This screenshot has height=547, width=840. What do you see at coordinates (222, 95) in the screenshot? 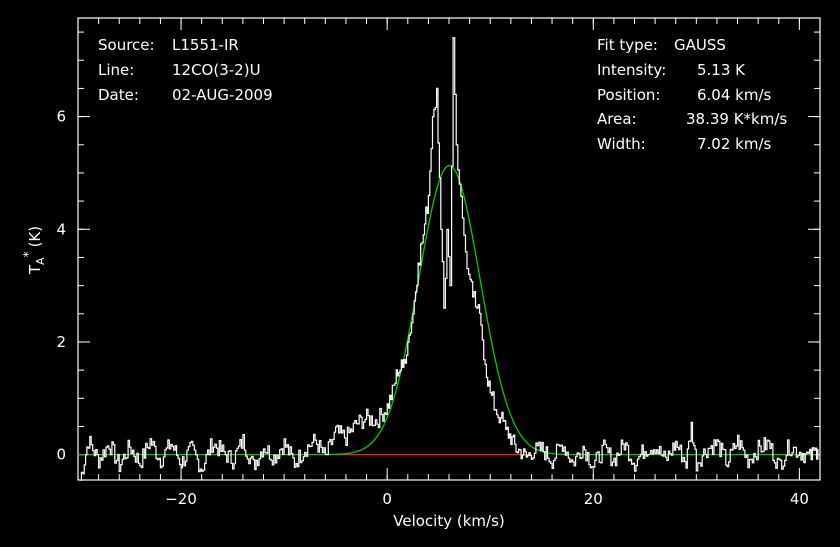
I see `date-value: 02-AUG-2009` at bounding box center [222, 95].